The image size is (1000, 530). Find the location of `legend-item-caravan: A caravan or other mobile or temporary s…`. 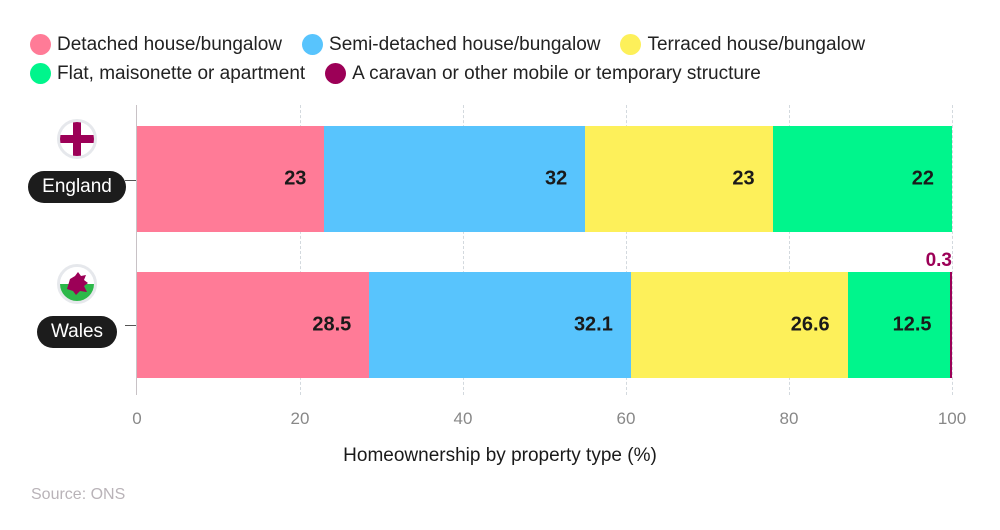

legend-item-caravan: A caravan or other mobile or temporary s… is located at coordinates (543, 74).